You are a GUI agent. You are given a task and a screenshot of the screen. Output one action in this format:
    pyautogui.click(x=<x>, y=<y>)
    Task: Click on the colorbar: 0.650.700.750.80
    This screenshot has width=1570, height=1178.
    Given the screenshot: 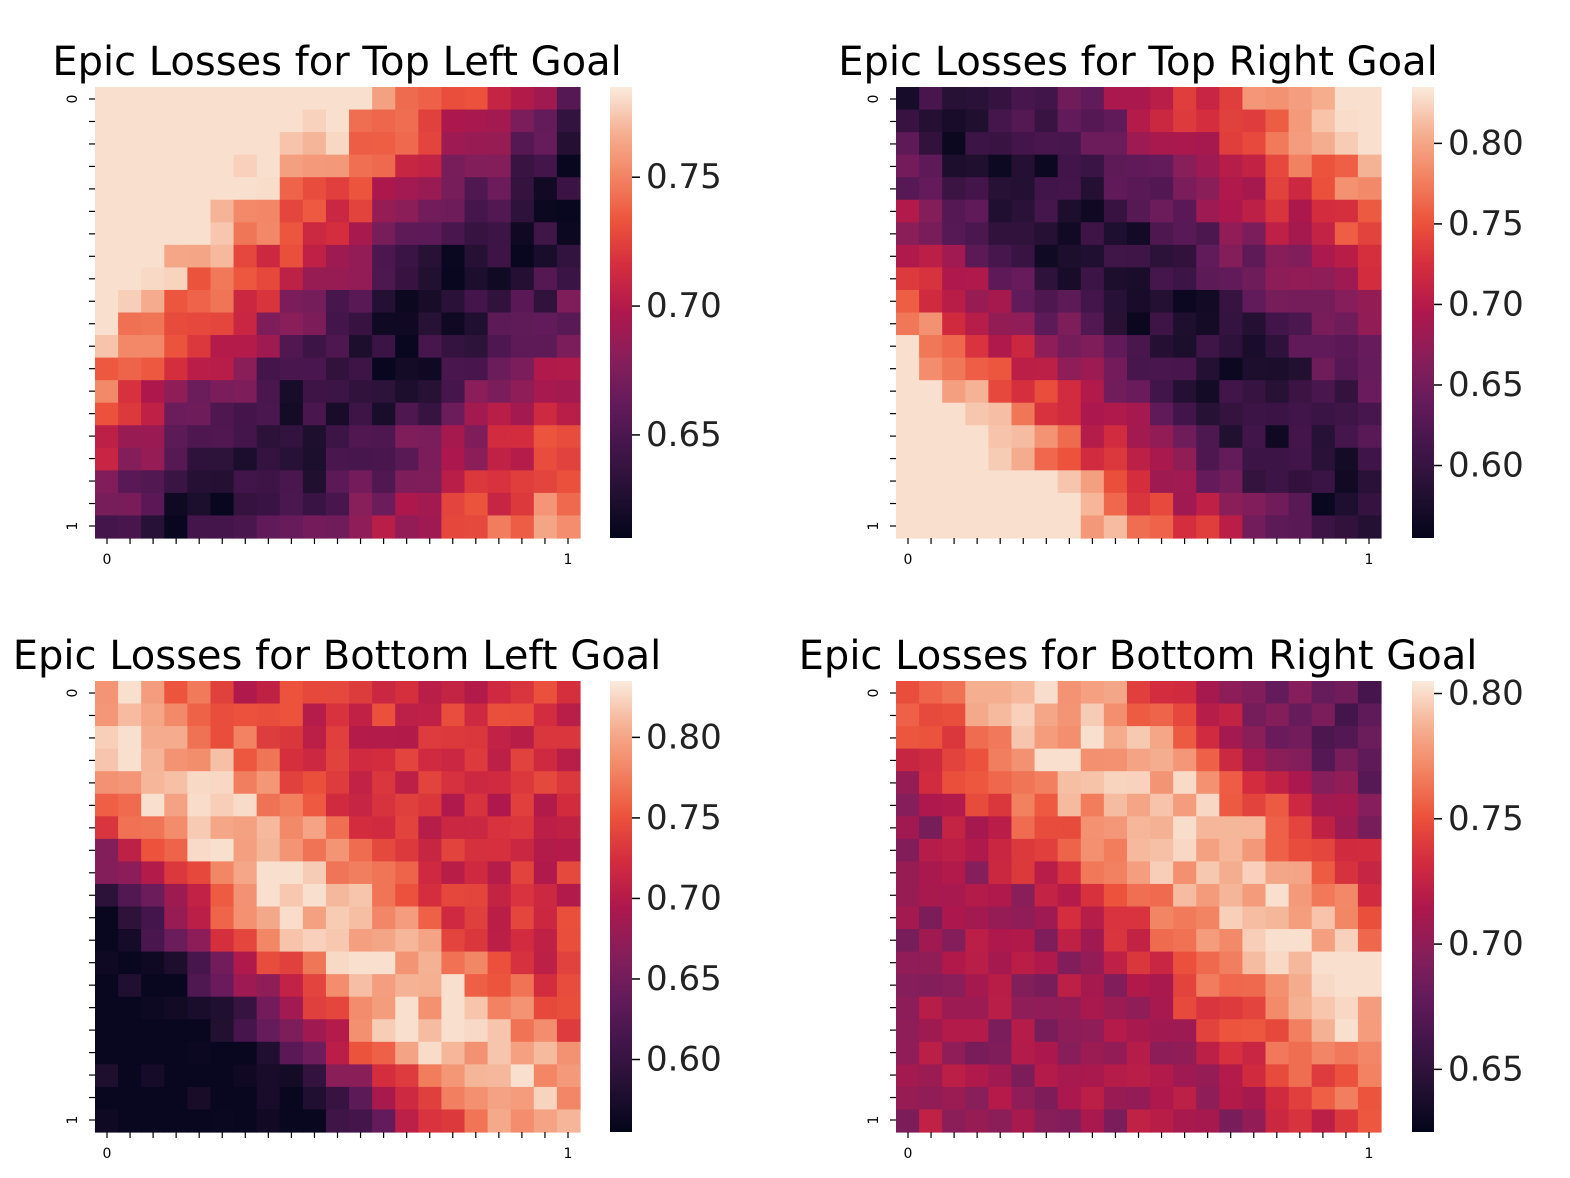 What is the action you would take?
    pyautogui.click(x=1468, y=903)
    